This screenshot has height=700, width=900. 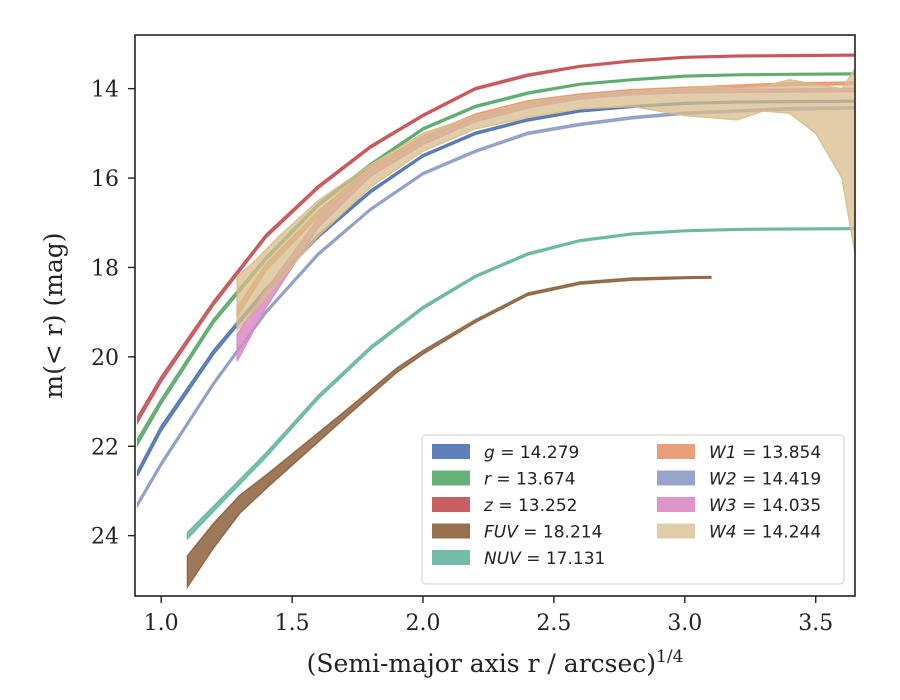 What do you see at coordinates (451, 557) in the screenshot?
I see `legend-swatch-nuv` at bounding box center [451, 557].